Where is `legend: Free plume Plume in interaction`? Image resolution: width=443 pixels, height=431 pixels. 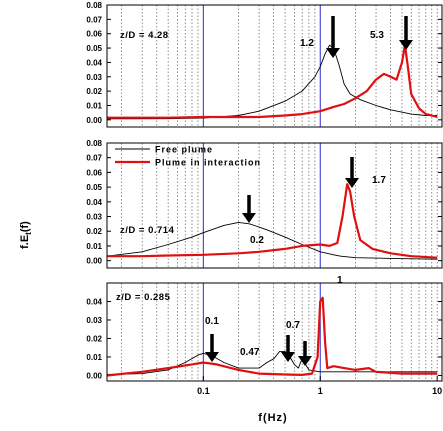
legend: Free plume Plume in interaction is located at coordinates (188, 156).